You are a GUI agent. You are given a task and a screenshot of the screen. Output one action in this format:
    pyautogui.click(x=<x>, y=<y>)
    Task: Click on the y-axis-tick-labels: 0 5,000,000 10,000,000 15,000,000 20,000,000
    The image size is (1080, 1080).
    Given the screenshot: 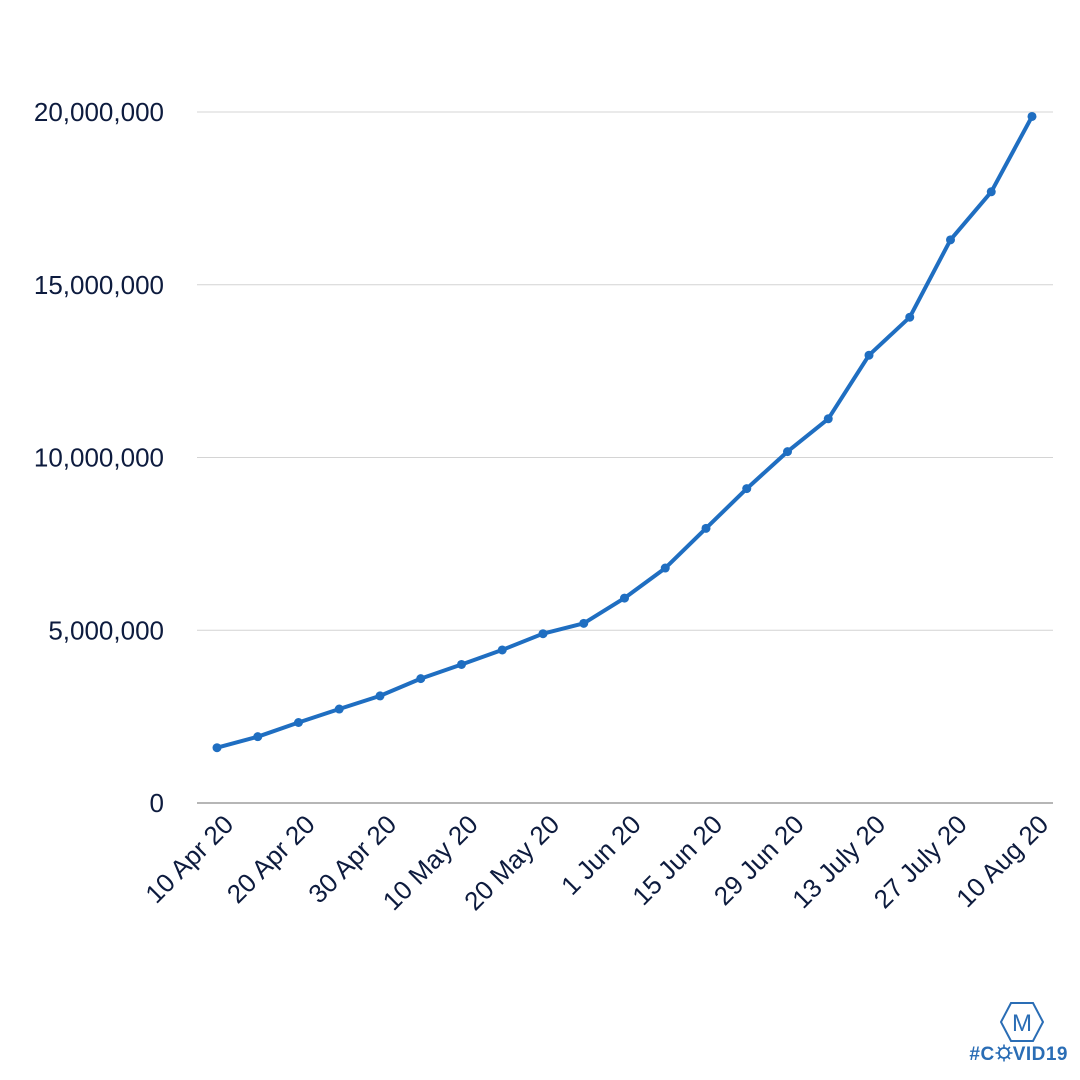 What is the action you would take?
    pyautogui.click(x=99, y=457)
    